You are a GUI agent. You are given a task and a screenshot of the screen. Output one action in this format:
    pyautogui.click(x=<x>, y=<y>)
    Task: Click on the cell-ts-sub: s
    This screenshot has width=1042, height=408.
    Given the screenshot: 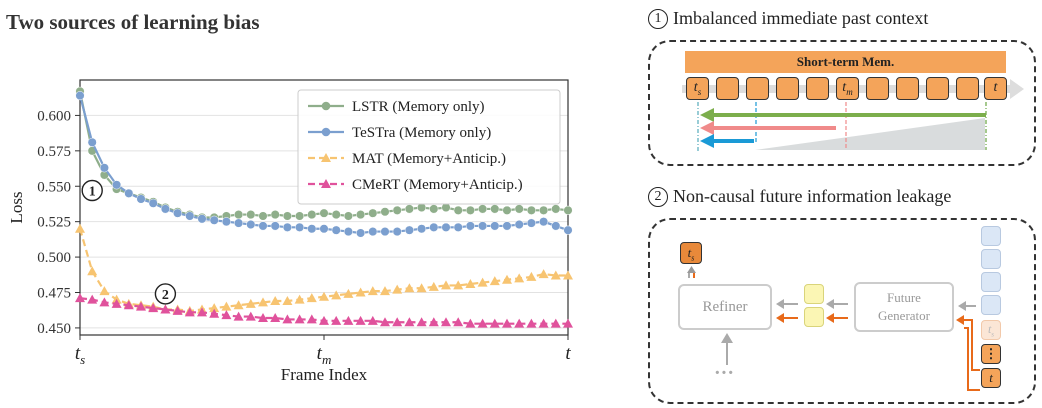 What is the action you would take?
    pyautogui.click(x=699, y=91)
    